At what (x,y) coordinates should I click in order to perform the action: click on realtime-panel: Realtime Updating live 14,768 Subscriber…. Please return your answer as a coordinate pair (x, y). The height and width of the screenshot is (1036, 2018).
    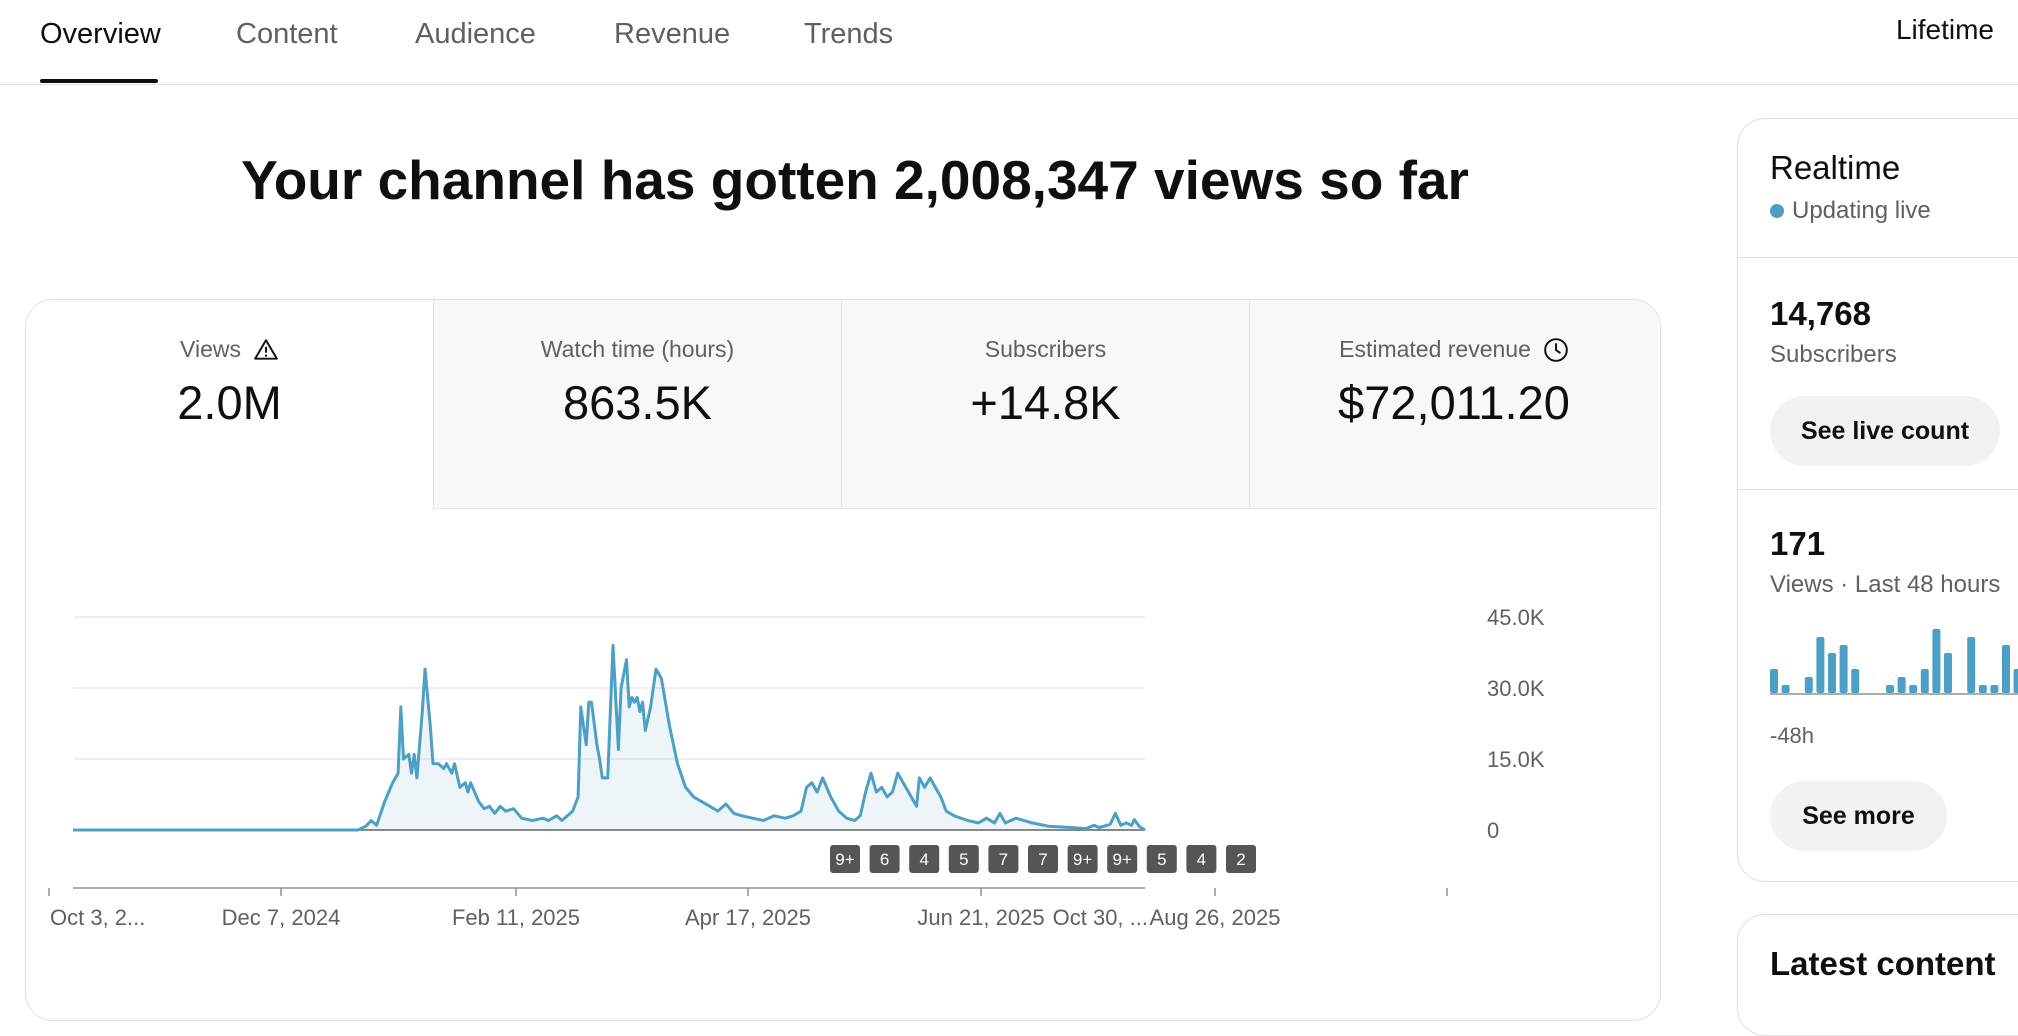
    Looking at the image, I should click on (1877, 500).